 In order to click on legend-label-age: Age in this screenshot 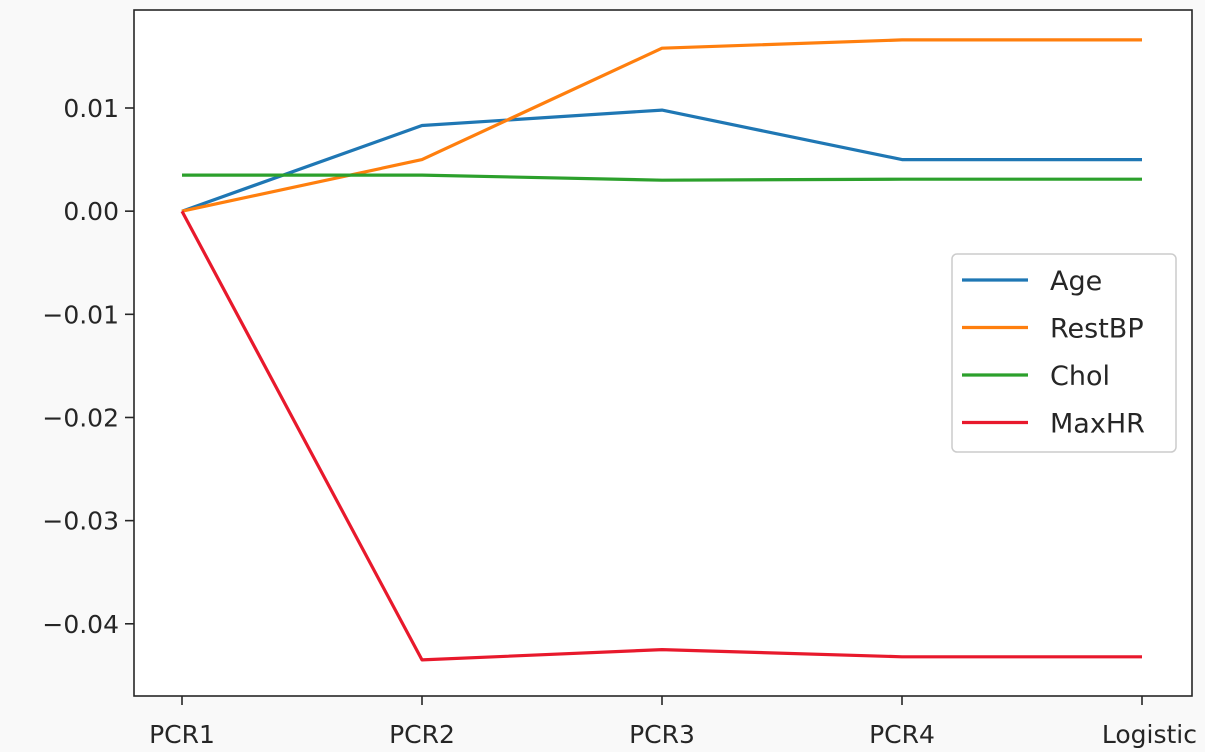, I will do `click(1076, 281)`.